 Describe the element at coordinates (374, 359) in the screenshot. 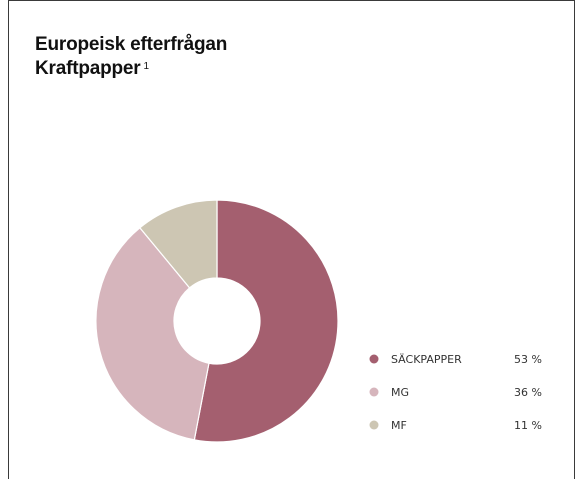

I see `legend-marker-s-ckpapper` at that location.